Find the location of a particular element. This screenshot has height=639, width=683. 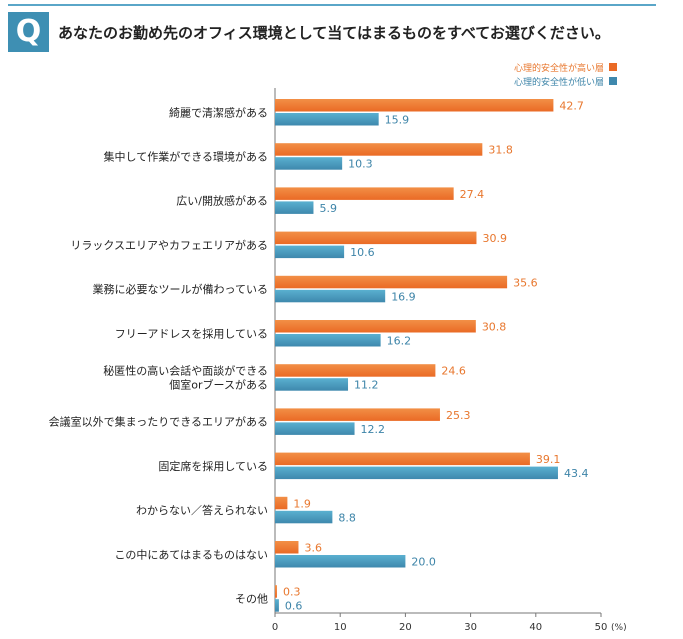

value-label-high: 3.6 is located at coordinates (313, 548).